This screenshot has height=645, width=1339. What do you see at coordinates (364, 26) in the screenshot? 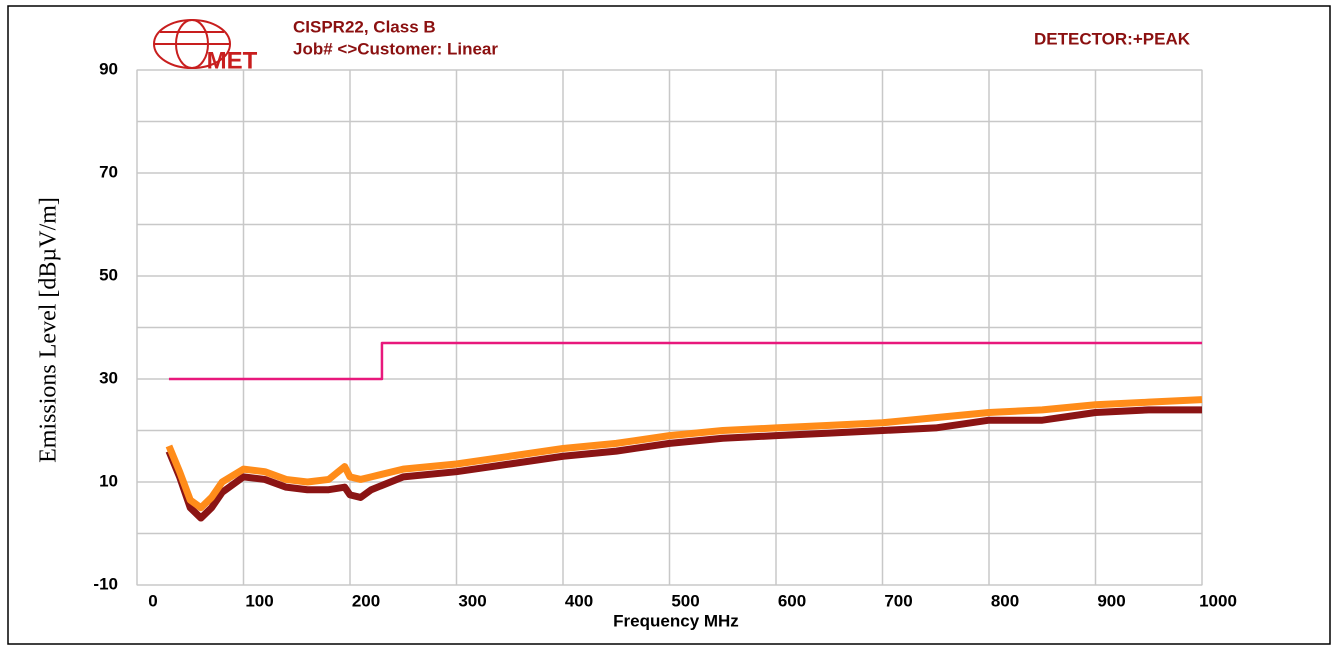
I see `chart-title: CISPR22, Class B` at bounding box center [364, 26].